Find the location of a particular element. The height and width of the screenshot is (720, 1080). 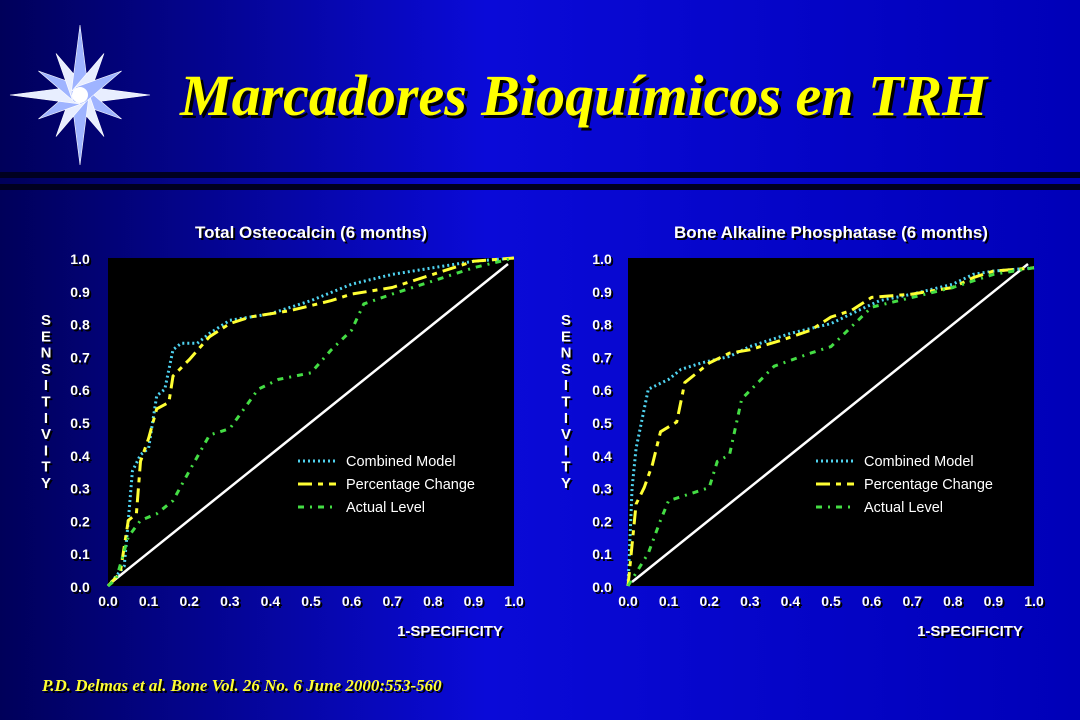

y-axis-label-letter: N is located at coordinates (46, 353).